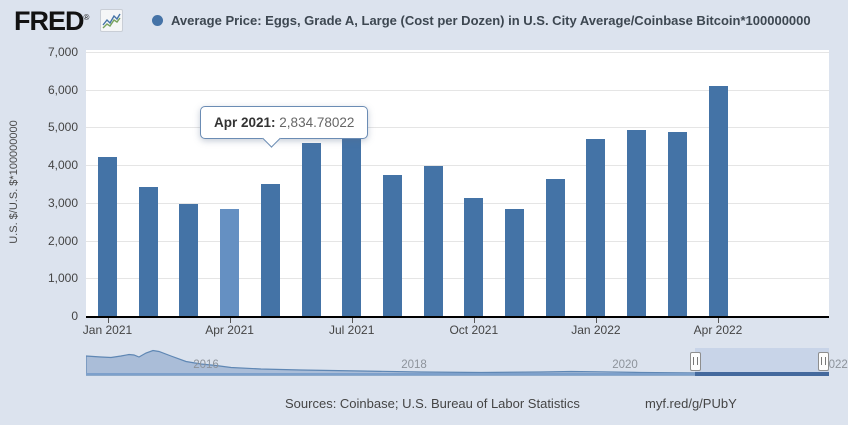  Describe the element at coordinates (107, 330) in the screenshot. I see `xtick-jan-2021: Jan 2021` at that location.